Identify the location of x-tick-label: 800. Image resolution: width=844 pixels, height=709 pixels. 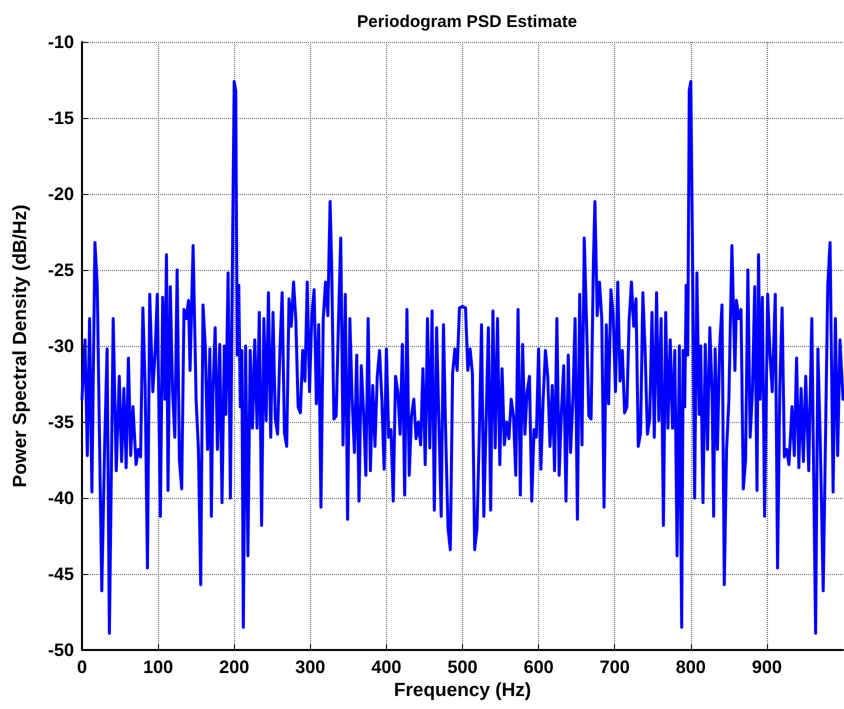
(691, 667).